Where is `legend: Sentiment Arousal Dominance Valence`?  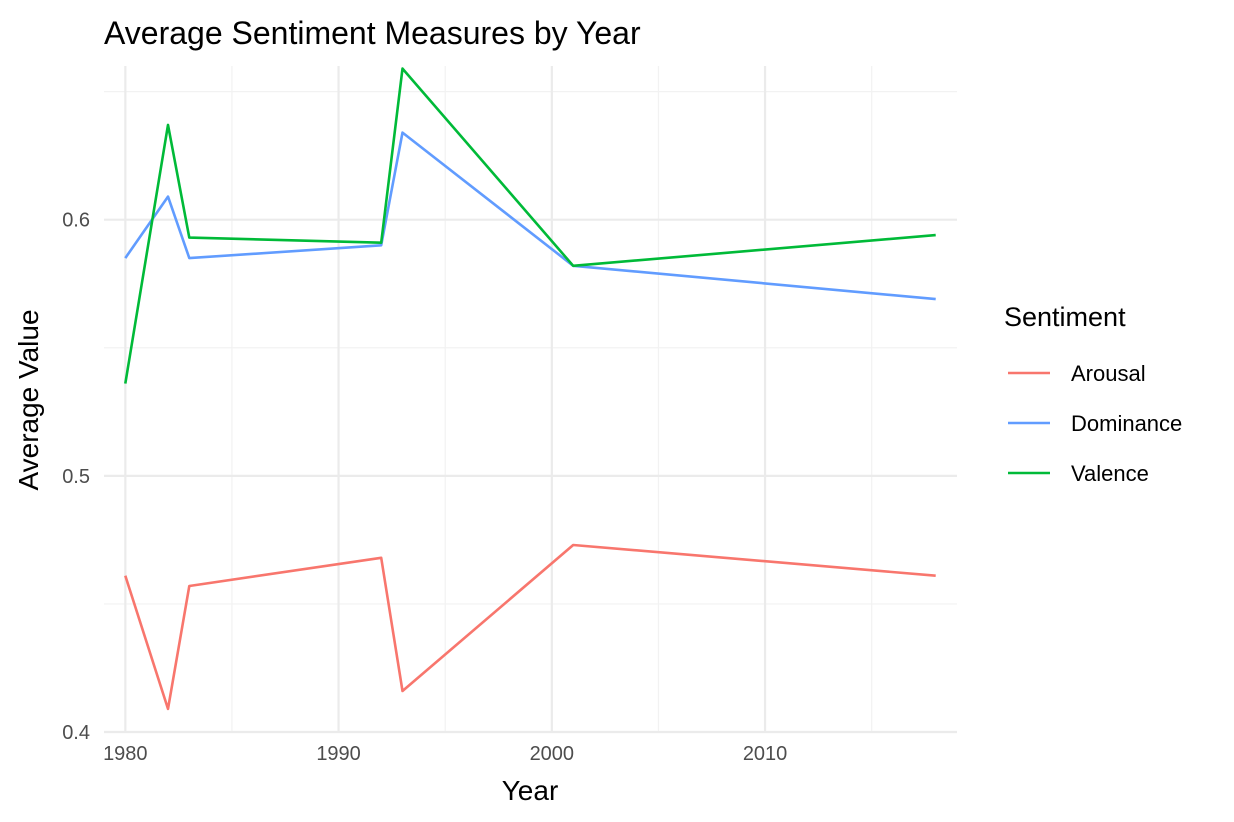 legend: Sentiment Arousal Dominance Valence is located at coordinates (1093, 394).